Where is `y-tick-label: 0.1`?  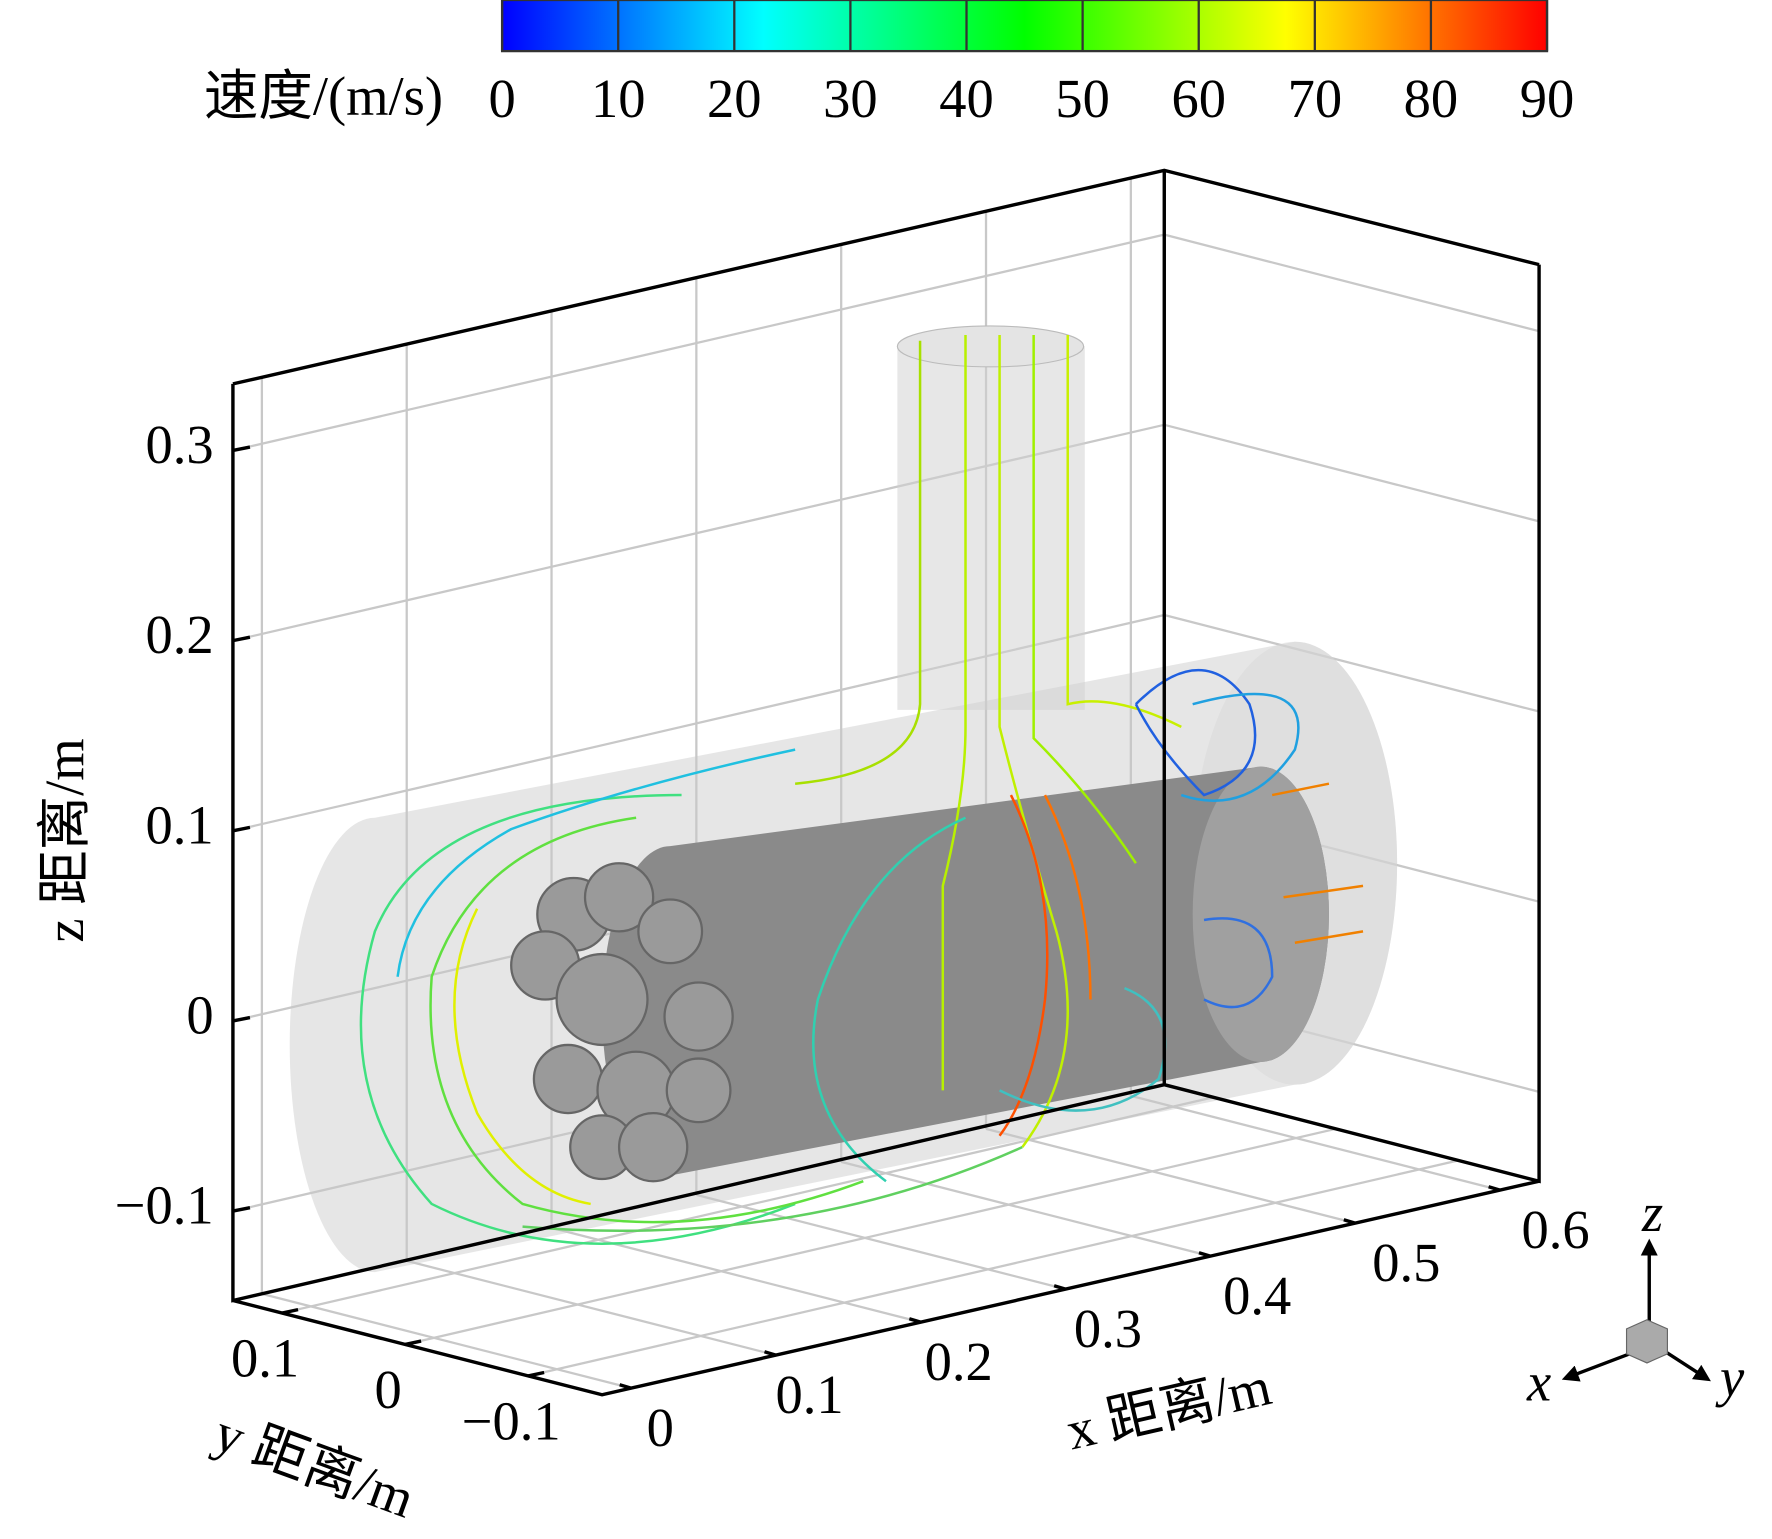
y-tick-label: 0.1 is located at coordinates (265, 1358).